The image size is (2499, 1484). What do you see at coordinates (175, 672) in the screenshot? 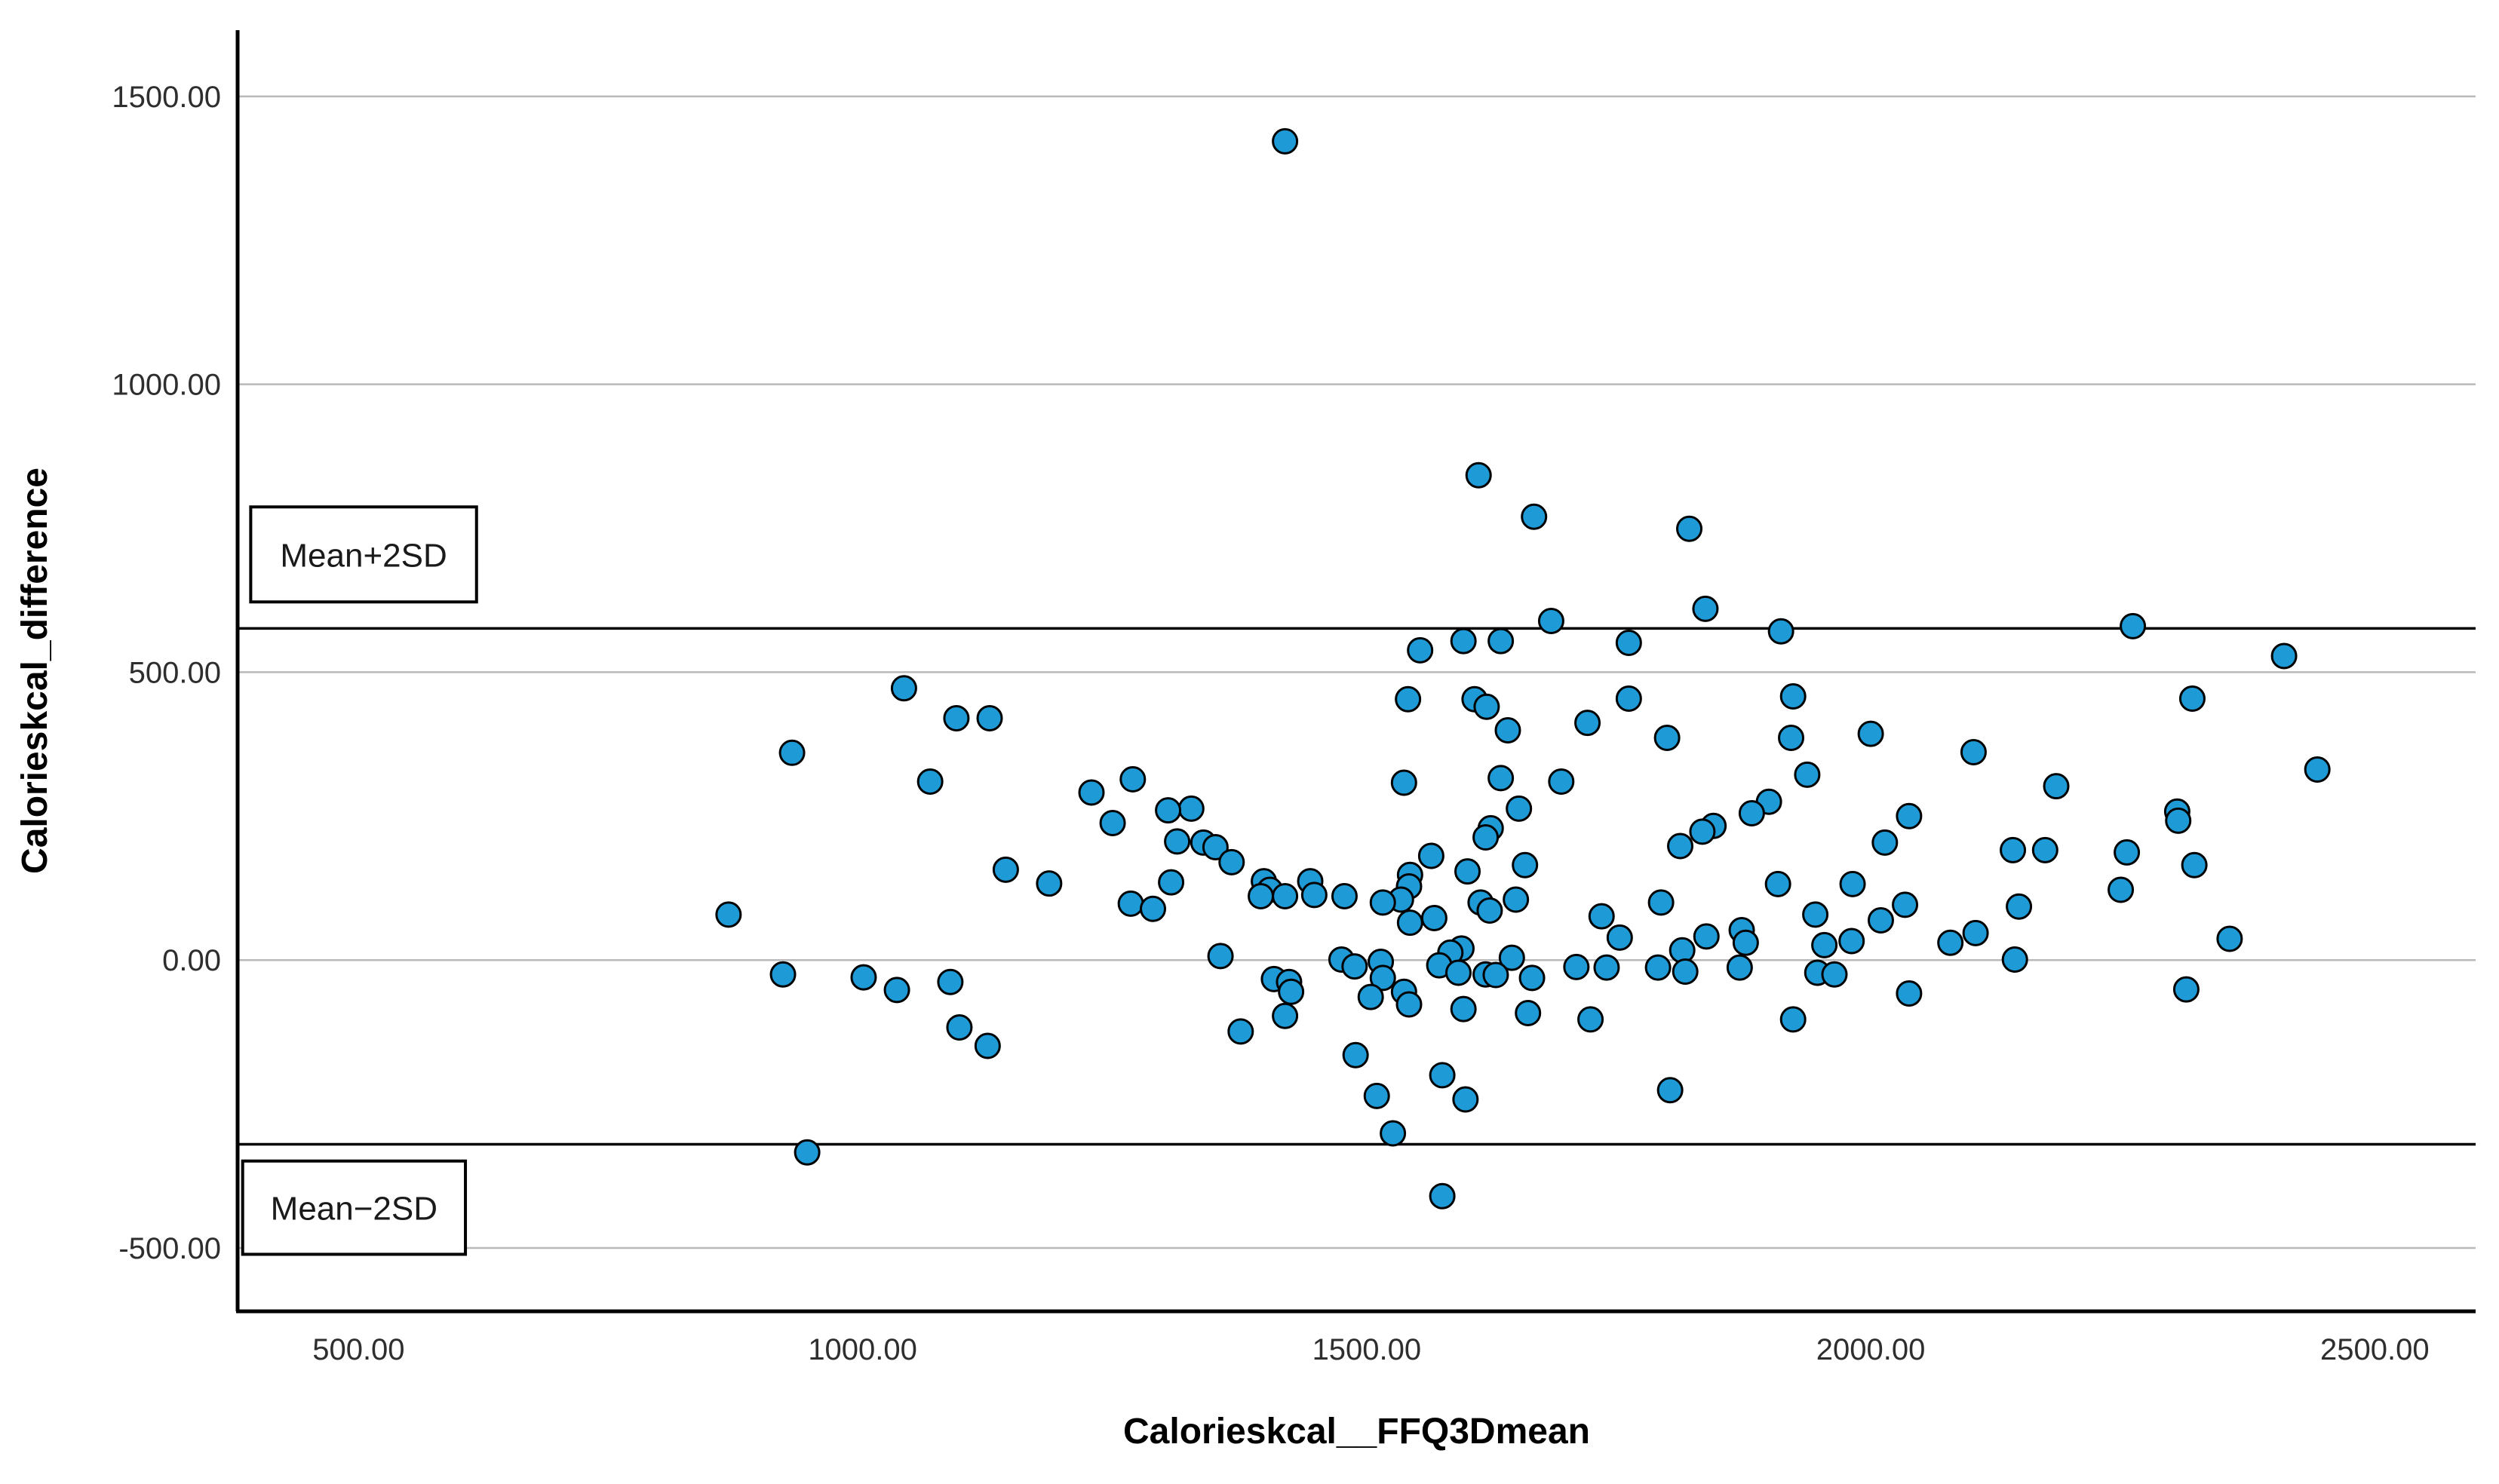
I see `y-tick-label: 500.00` at bounding box center [175, 672].